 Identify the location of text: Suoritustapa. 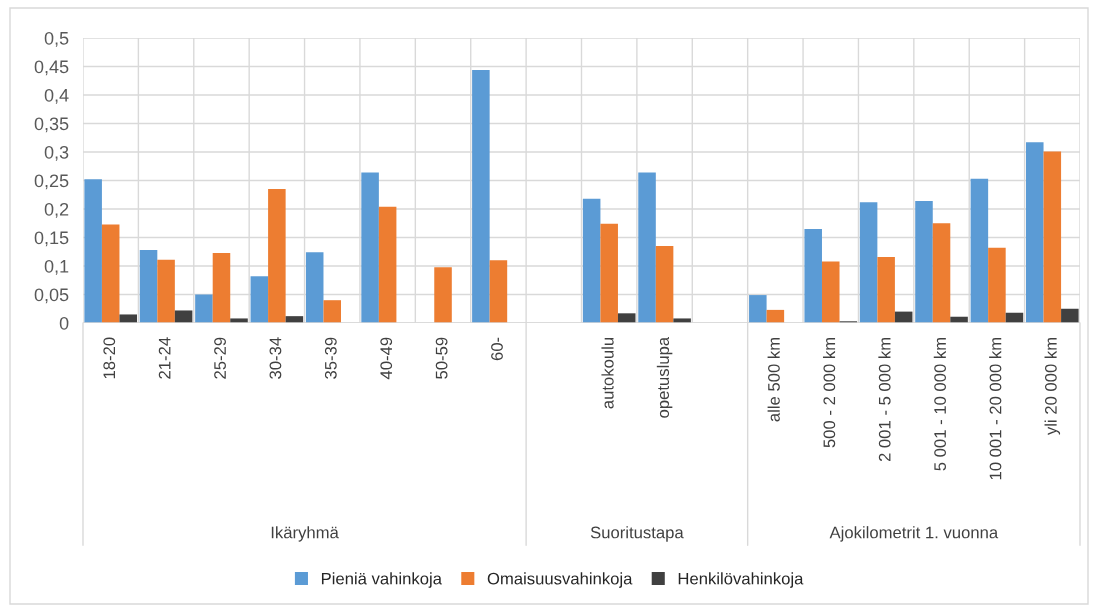
(637, 534).